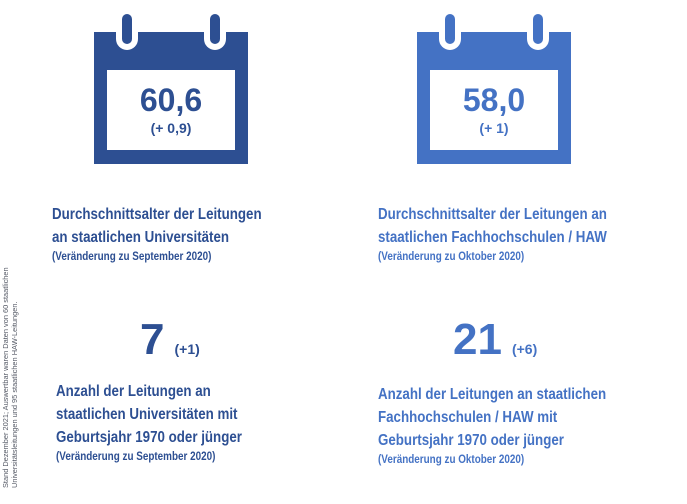 This screenshot has width=687, height=504. Describe the element at coordinates (468, 417) in the screenshot. I see `haw-count-label-line-2: Fachhochschulen / HAW mit` at that location.